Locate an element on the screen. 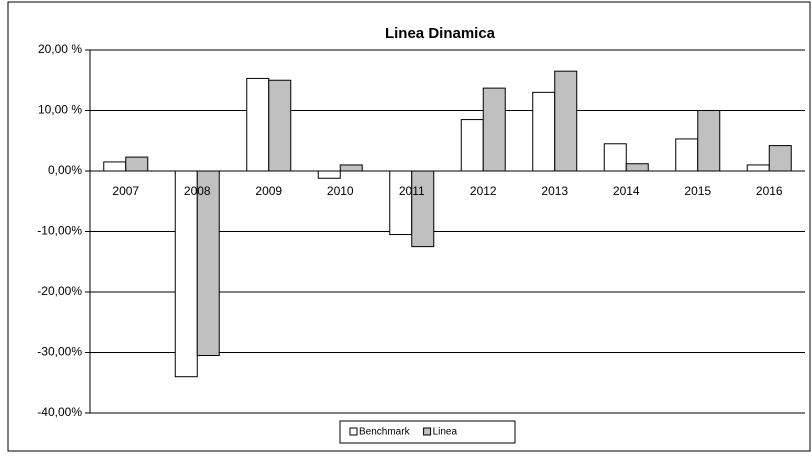 The width and height of the screenshot is (811, 457). y-tick-label: -10,00% is located at coordinates (59, 231).